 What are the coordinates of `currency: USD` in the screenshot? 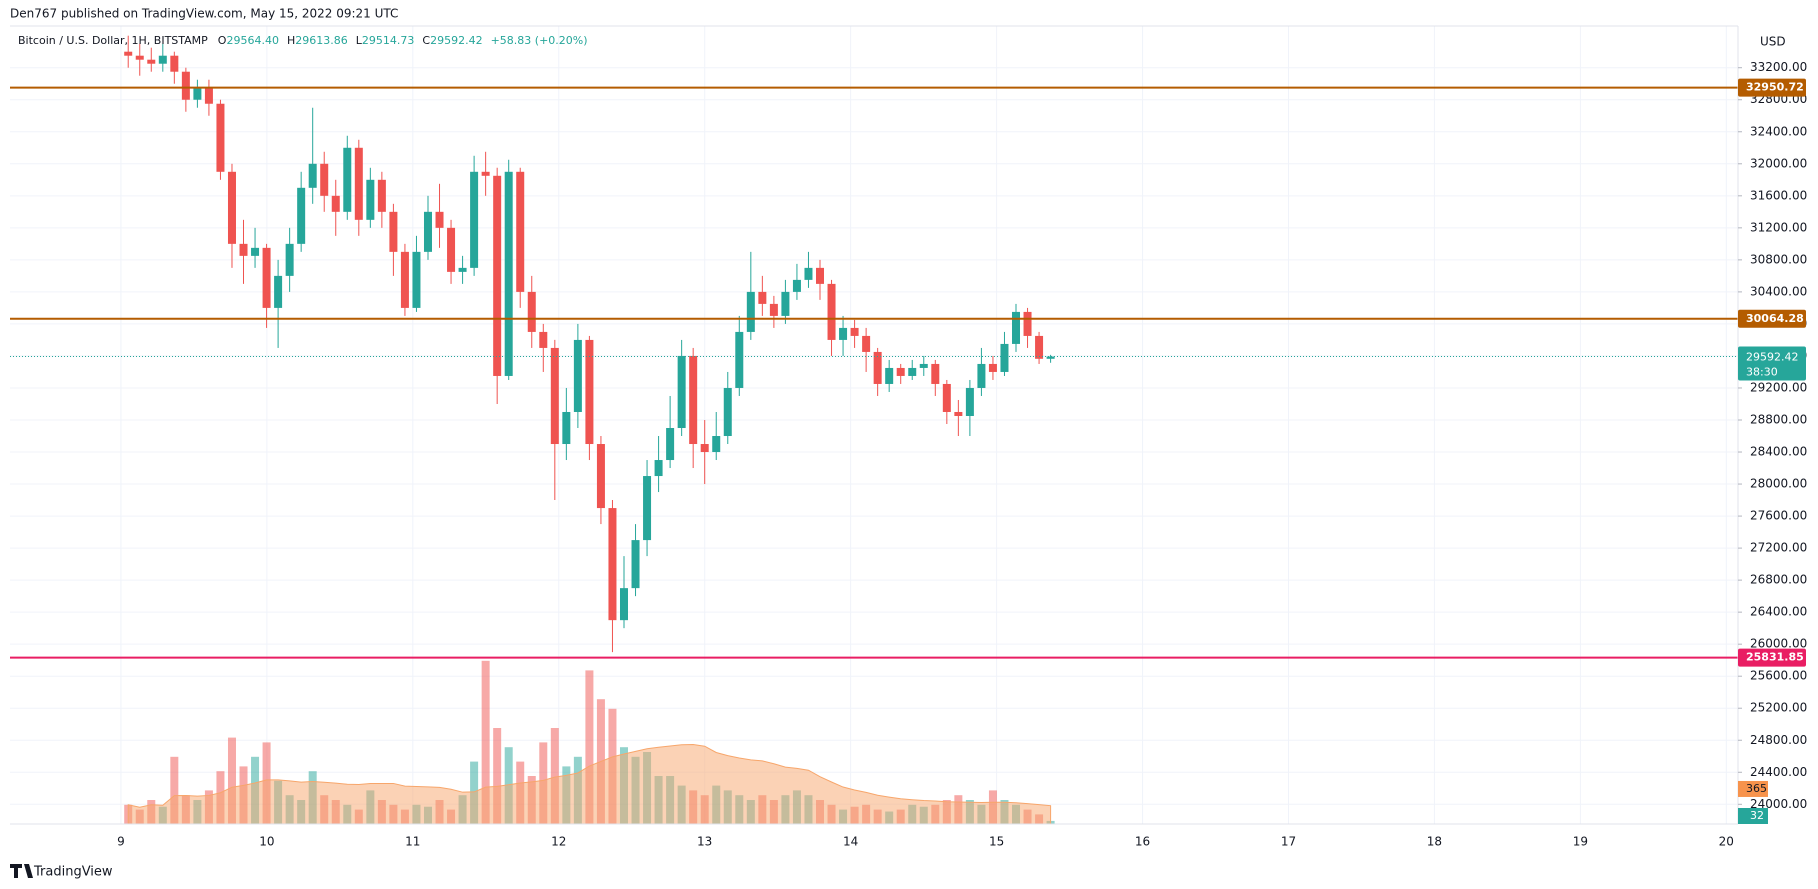 It's located at (1773, 42).